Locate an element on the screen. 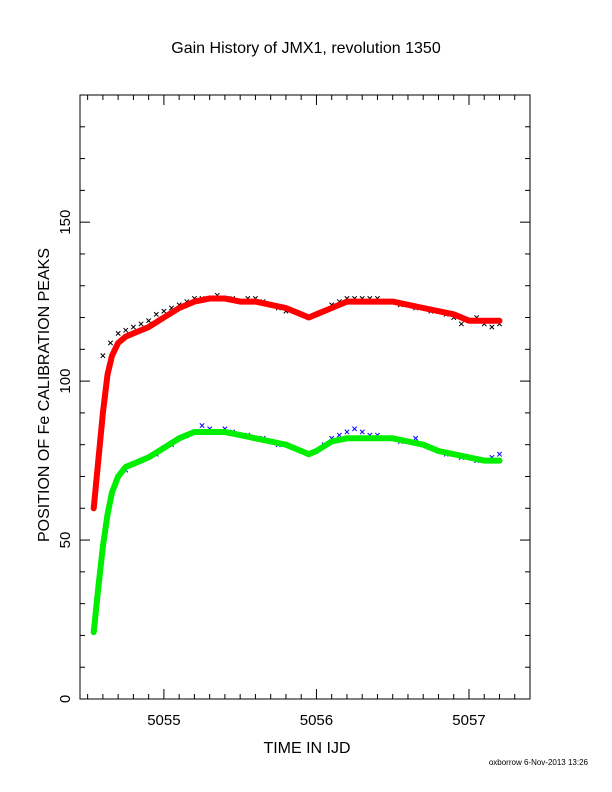  y-tick-label: 0 is located at coordinates (65, 699).